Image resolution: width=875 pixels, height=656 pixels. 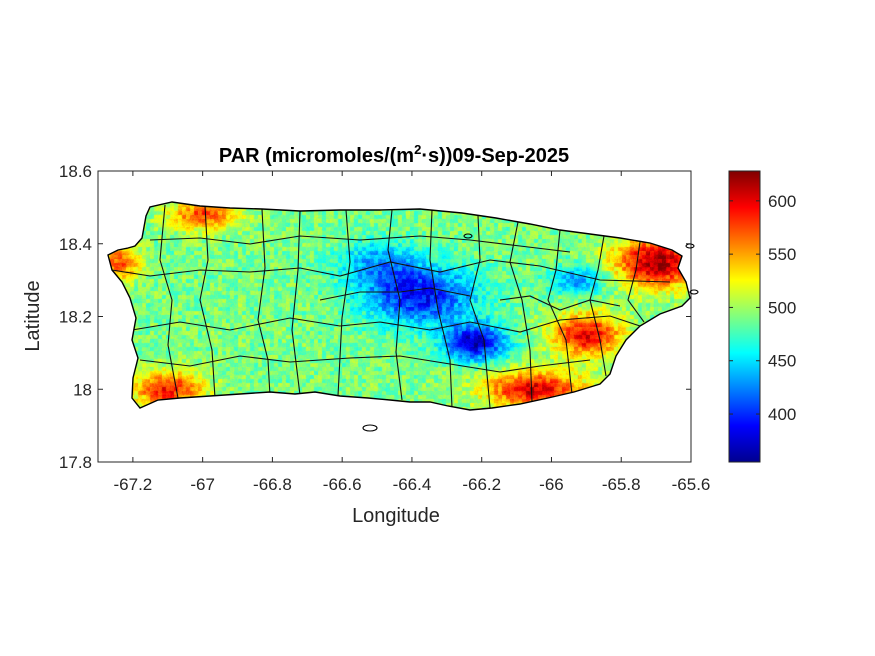 What do you see at coordinates (744, 316) in the screenshot?
I see `colorbar` at bounding box center [744, 316].